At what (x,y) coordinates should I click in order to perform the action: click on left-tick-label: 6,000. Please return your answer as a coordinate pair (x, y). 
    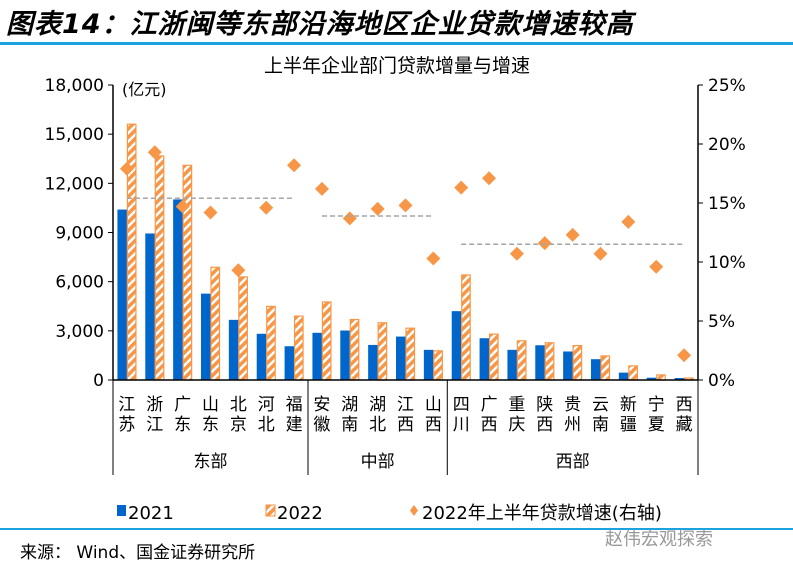
    Looking at the image, I should click on (79, 283).